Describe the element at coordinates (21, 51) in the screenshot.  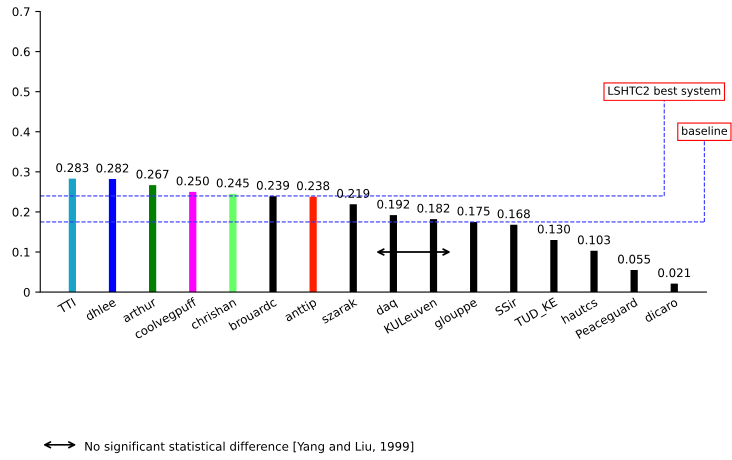
I see `y-tick-label: 0.6` at that location.